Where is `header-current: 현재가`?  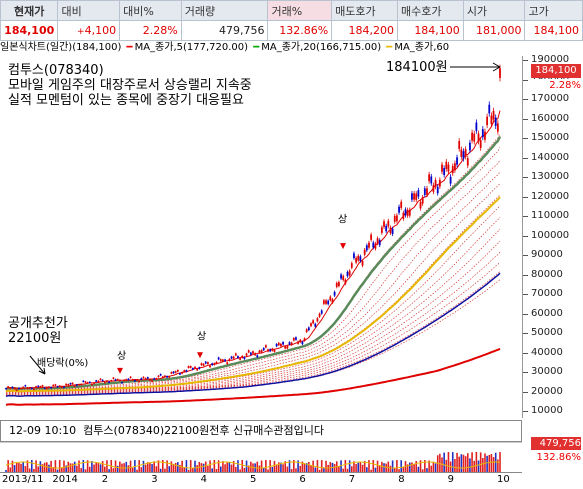 header-current: 현재가 is located at coordinates (29, 10).